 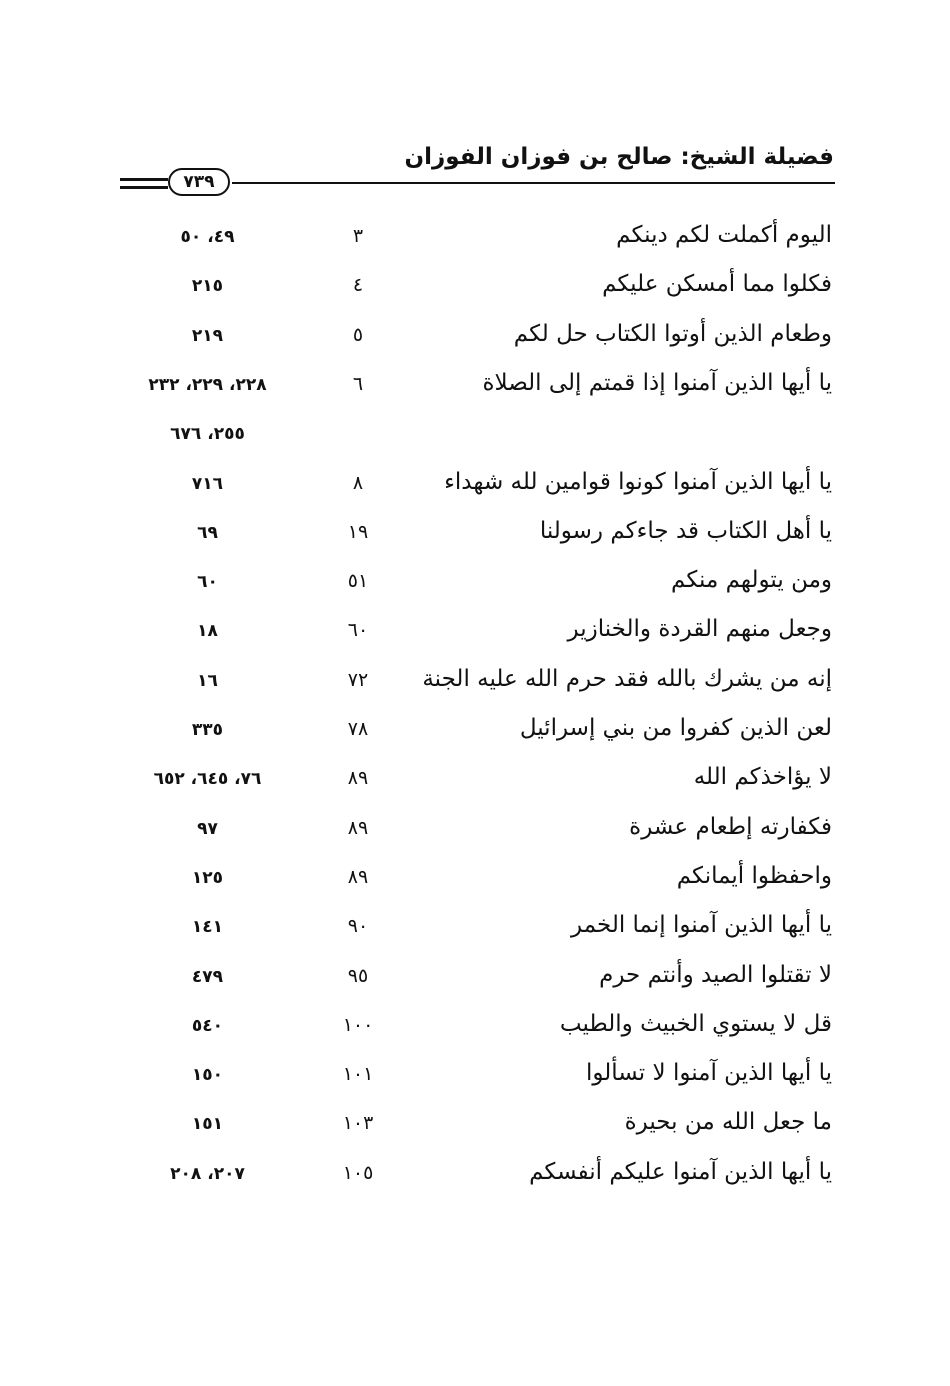 I want to click on verse-text: يا أيها الذين آمنوا إنما الخمر, so click(x=701, y=925).